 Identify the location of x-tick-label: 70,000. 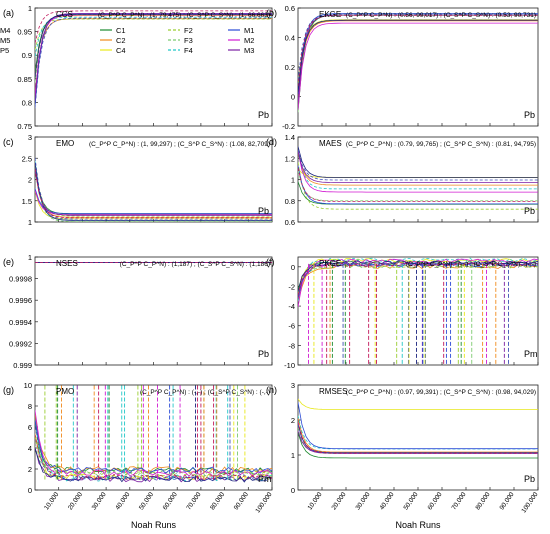
(193, 501).